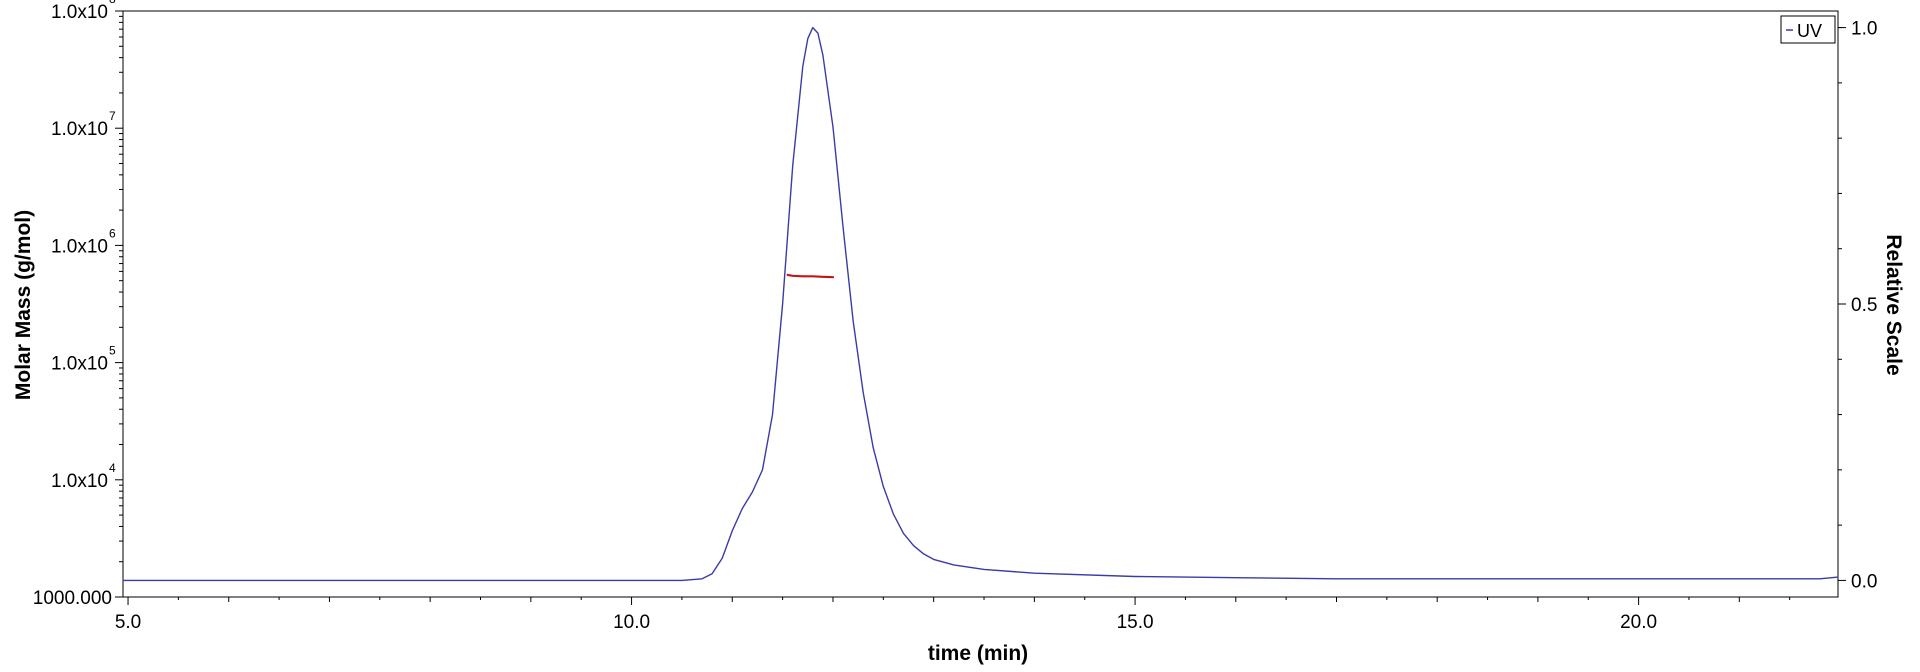 This screenshot has height=672, width=1920. I want to click on y-tick-label-0: 1000.000, so click(72, 598).